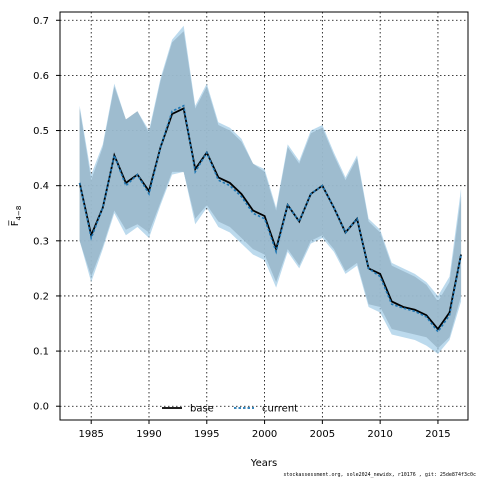 Image resolution: width=480 pixels, height=480 pixels. Describe the element at coordinates (280, 409) in the screenshot. I see `legend-label-current: current` at that location.